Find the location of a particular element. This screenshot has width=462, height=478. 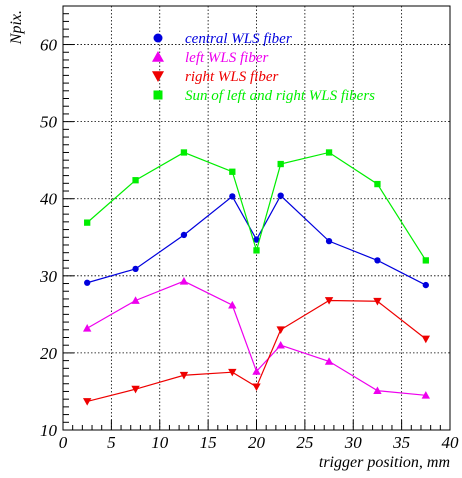

legend-label: left WLS fiber is located at coordinates (226, 58).